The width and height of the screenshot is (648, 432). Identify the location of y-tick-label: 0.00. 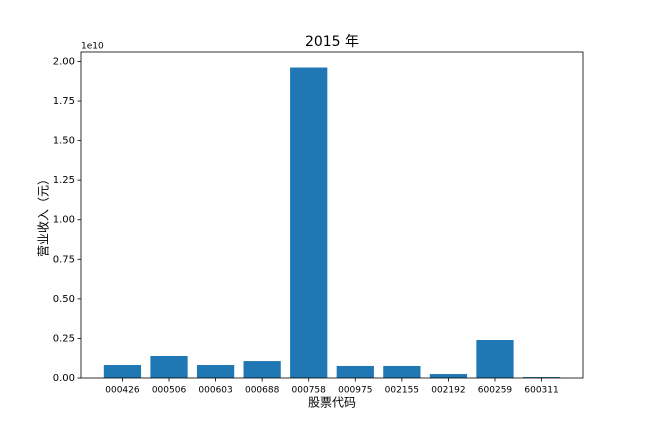
(64, 378).